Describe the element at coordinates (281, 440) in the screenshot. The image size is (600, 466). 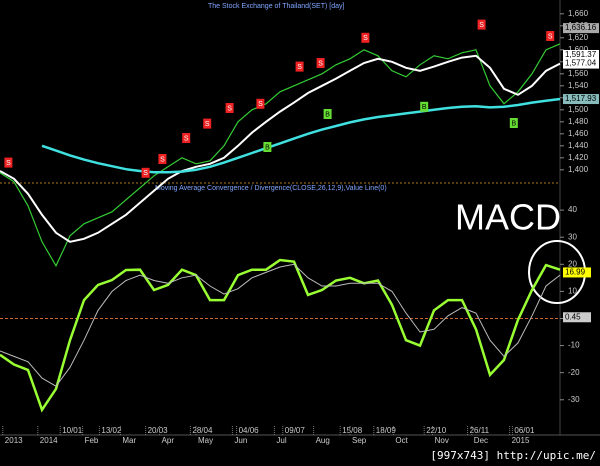
I see `x-tick-label: Jul` at that location.